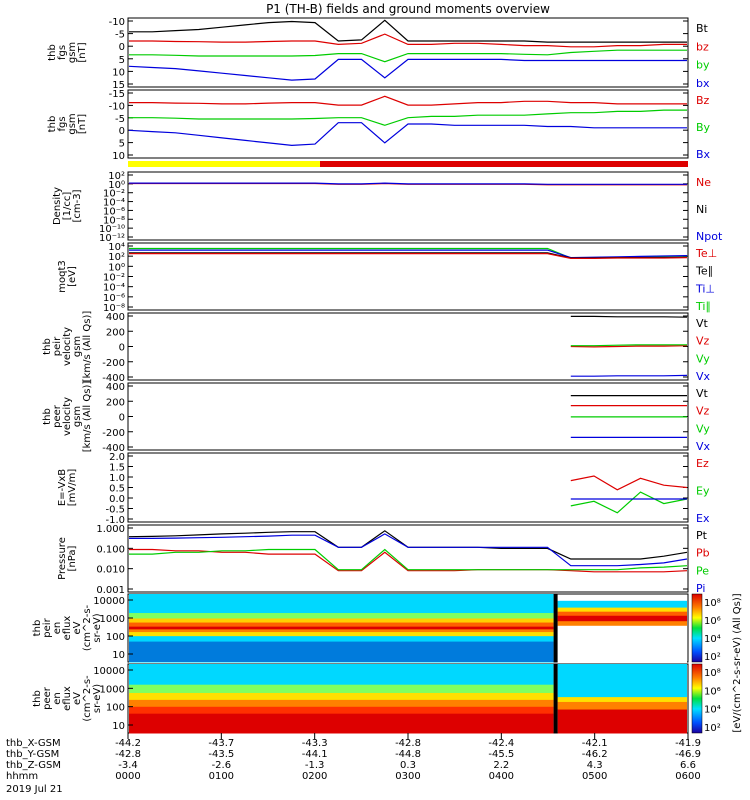 Image resolution: width=750 pixels, height=800 pixels. What do you see at coordinates (555, 628) in the screenshot?
I see `heatmap-gap-peir-eflux` at bounding box center [555, 628].